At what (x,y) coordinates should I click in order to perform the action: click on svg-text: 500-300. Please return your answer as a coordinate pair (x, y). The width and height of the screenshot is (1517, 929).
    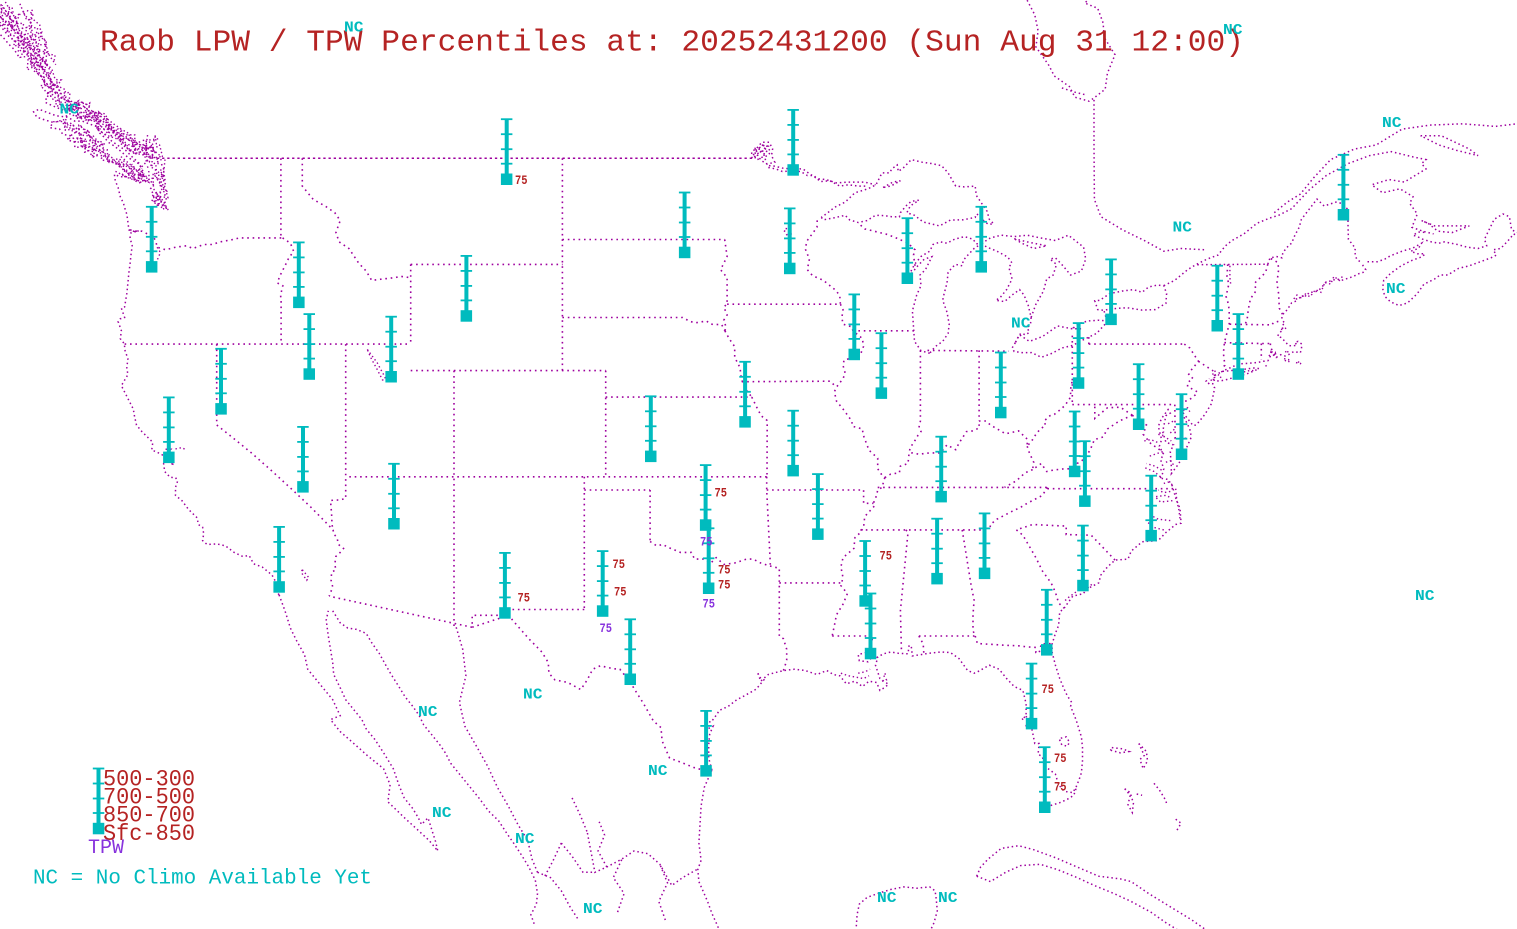
    Looking at the image, I should click on (149, 779).